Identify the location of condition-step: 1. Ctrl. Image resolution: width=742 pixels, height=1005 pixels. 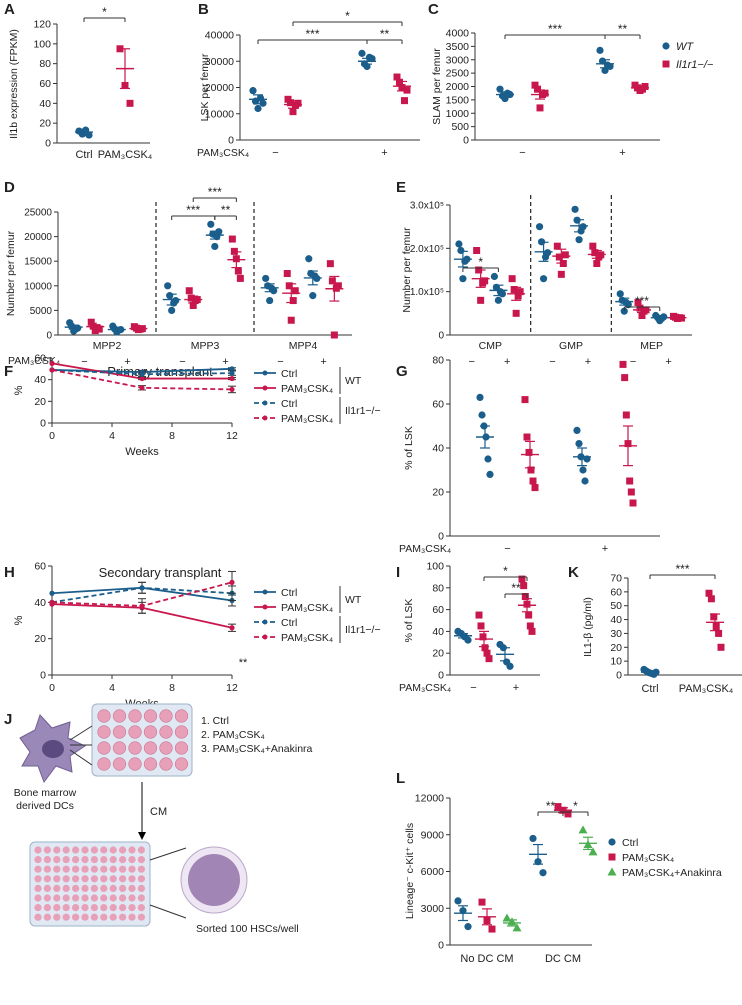
(215, 721).